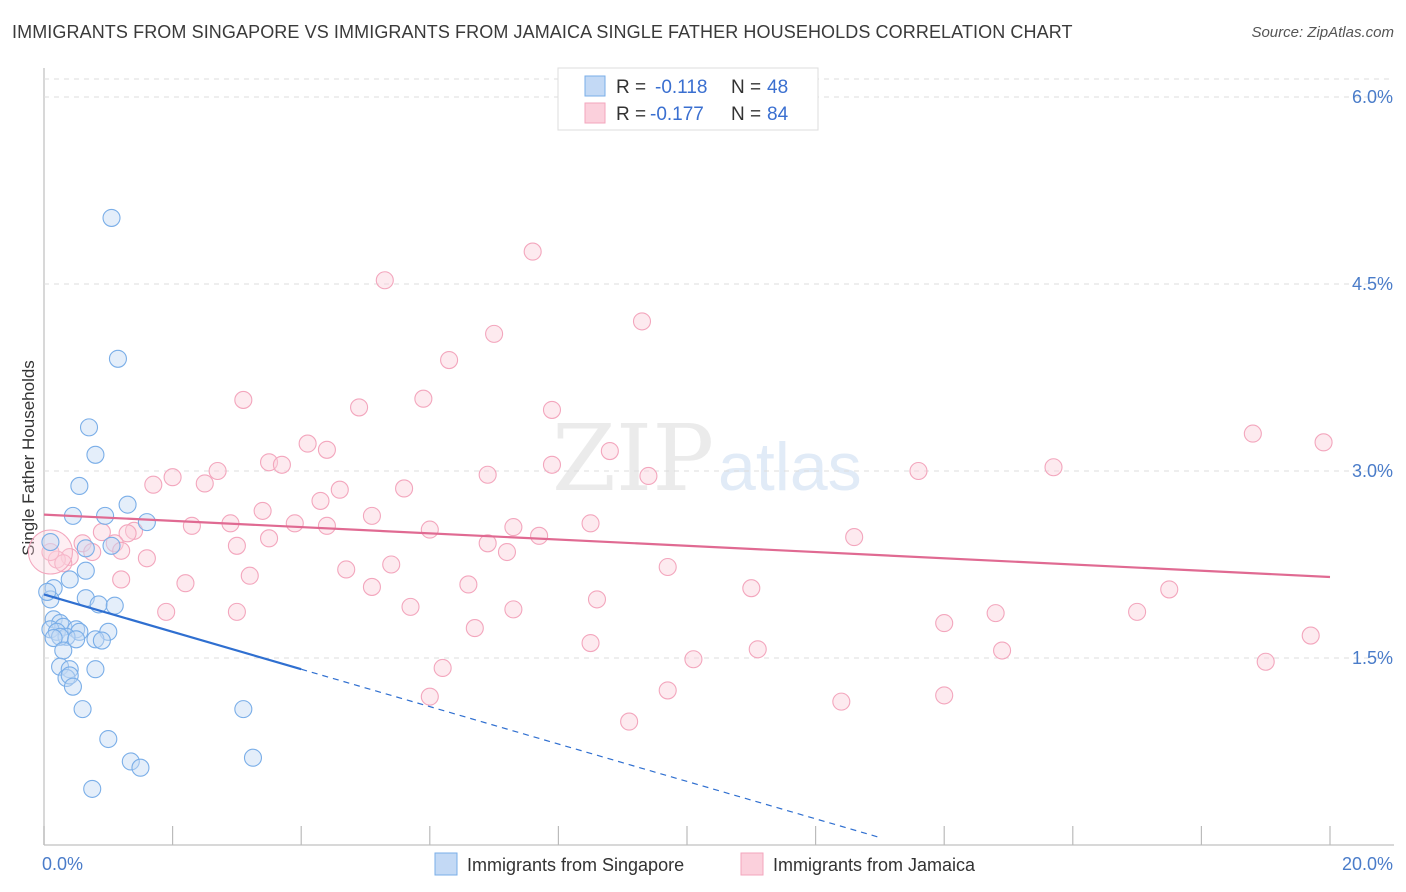 This screenshot has height=892, width=1406. Describe the element at coordinates (1372, 658) in the screenshot. I see `y-tick-label: 1.5%` at that location.